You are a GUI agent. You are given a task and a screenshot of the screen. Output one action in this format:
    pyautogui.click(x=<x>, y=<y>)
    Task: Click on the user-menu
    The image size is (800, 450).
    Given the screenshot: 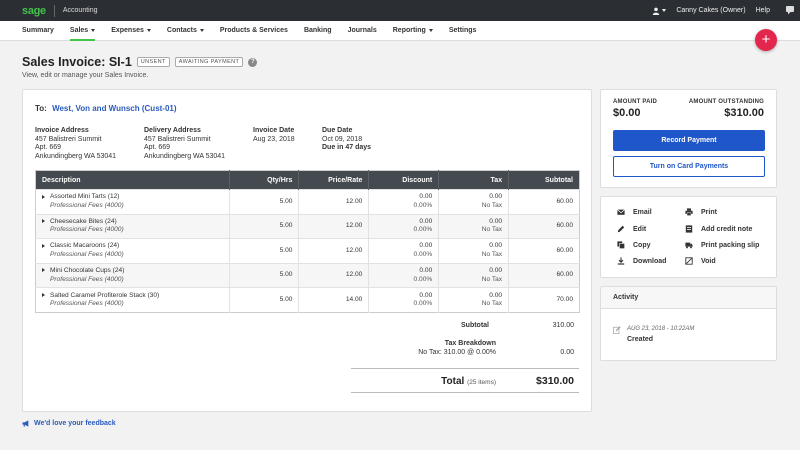 What is the action you would take?
    pyautogui.click(x=659, y=11)
    